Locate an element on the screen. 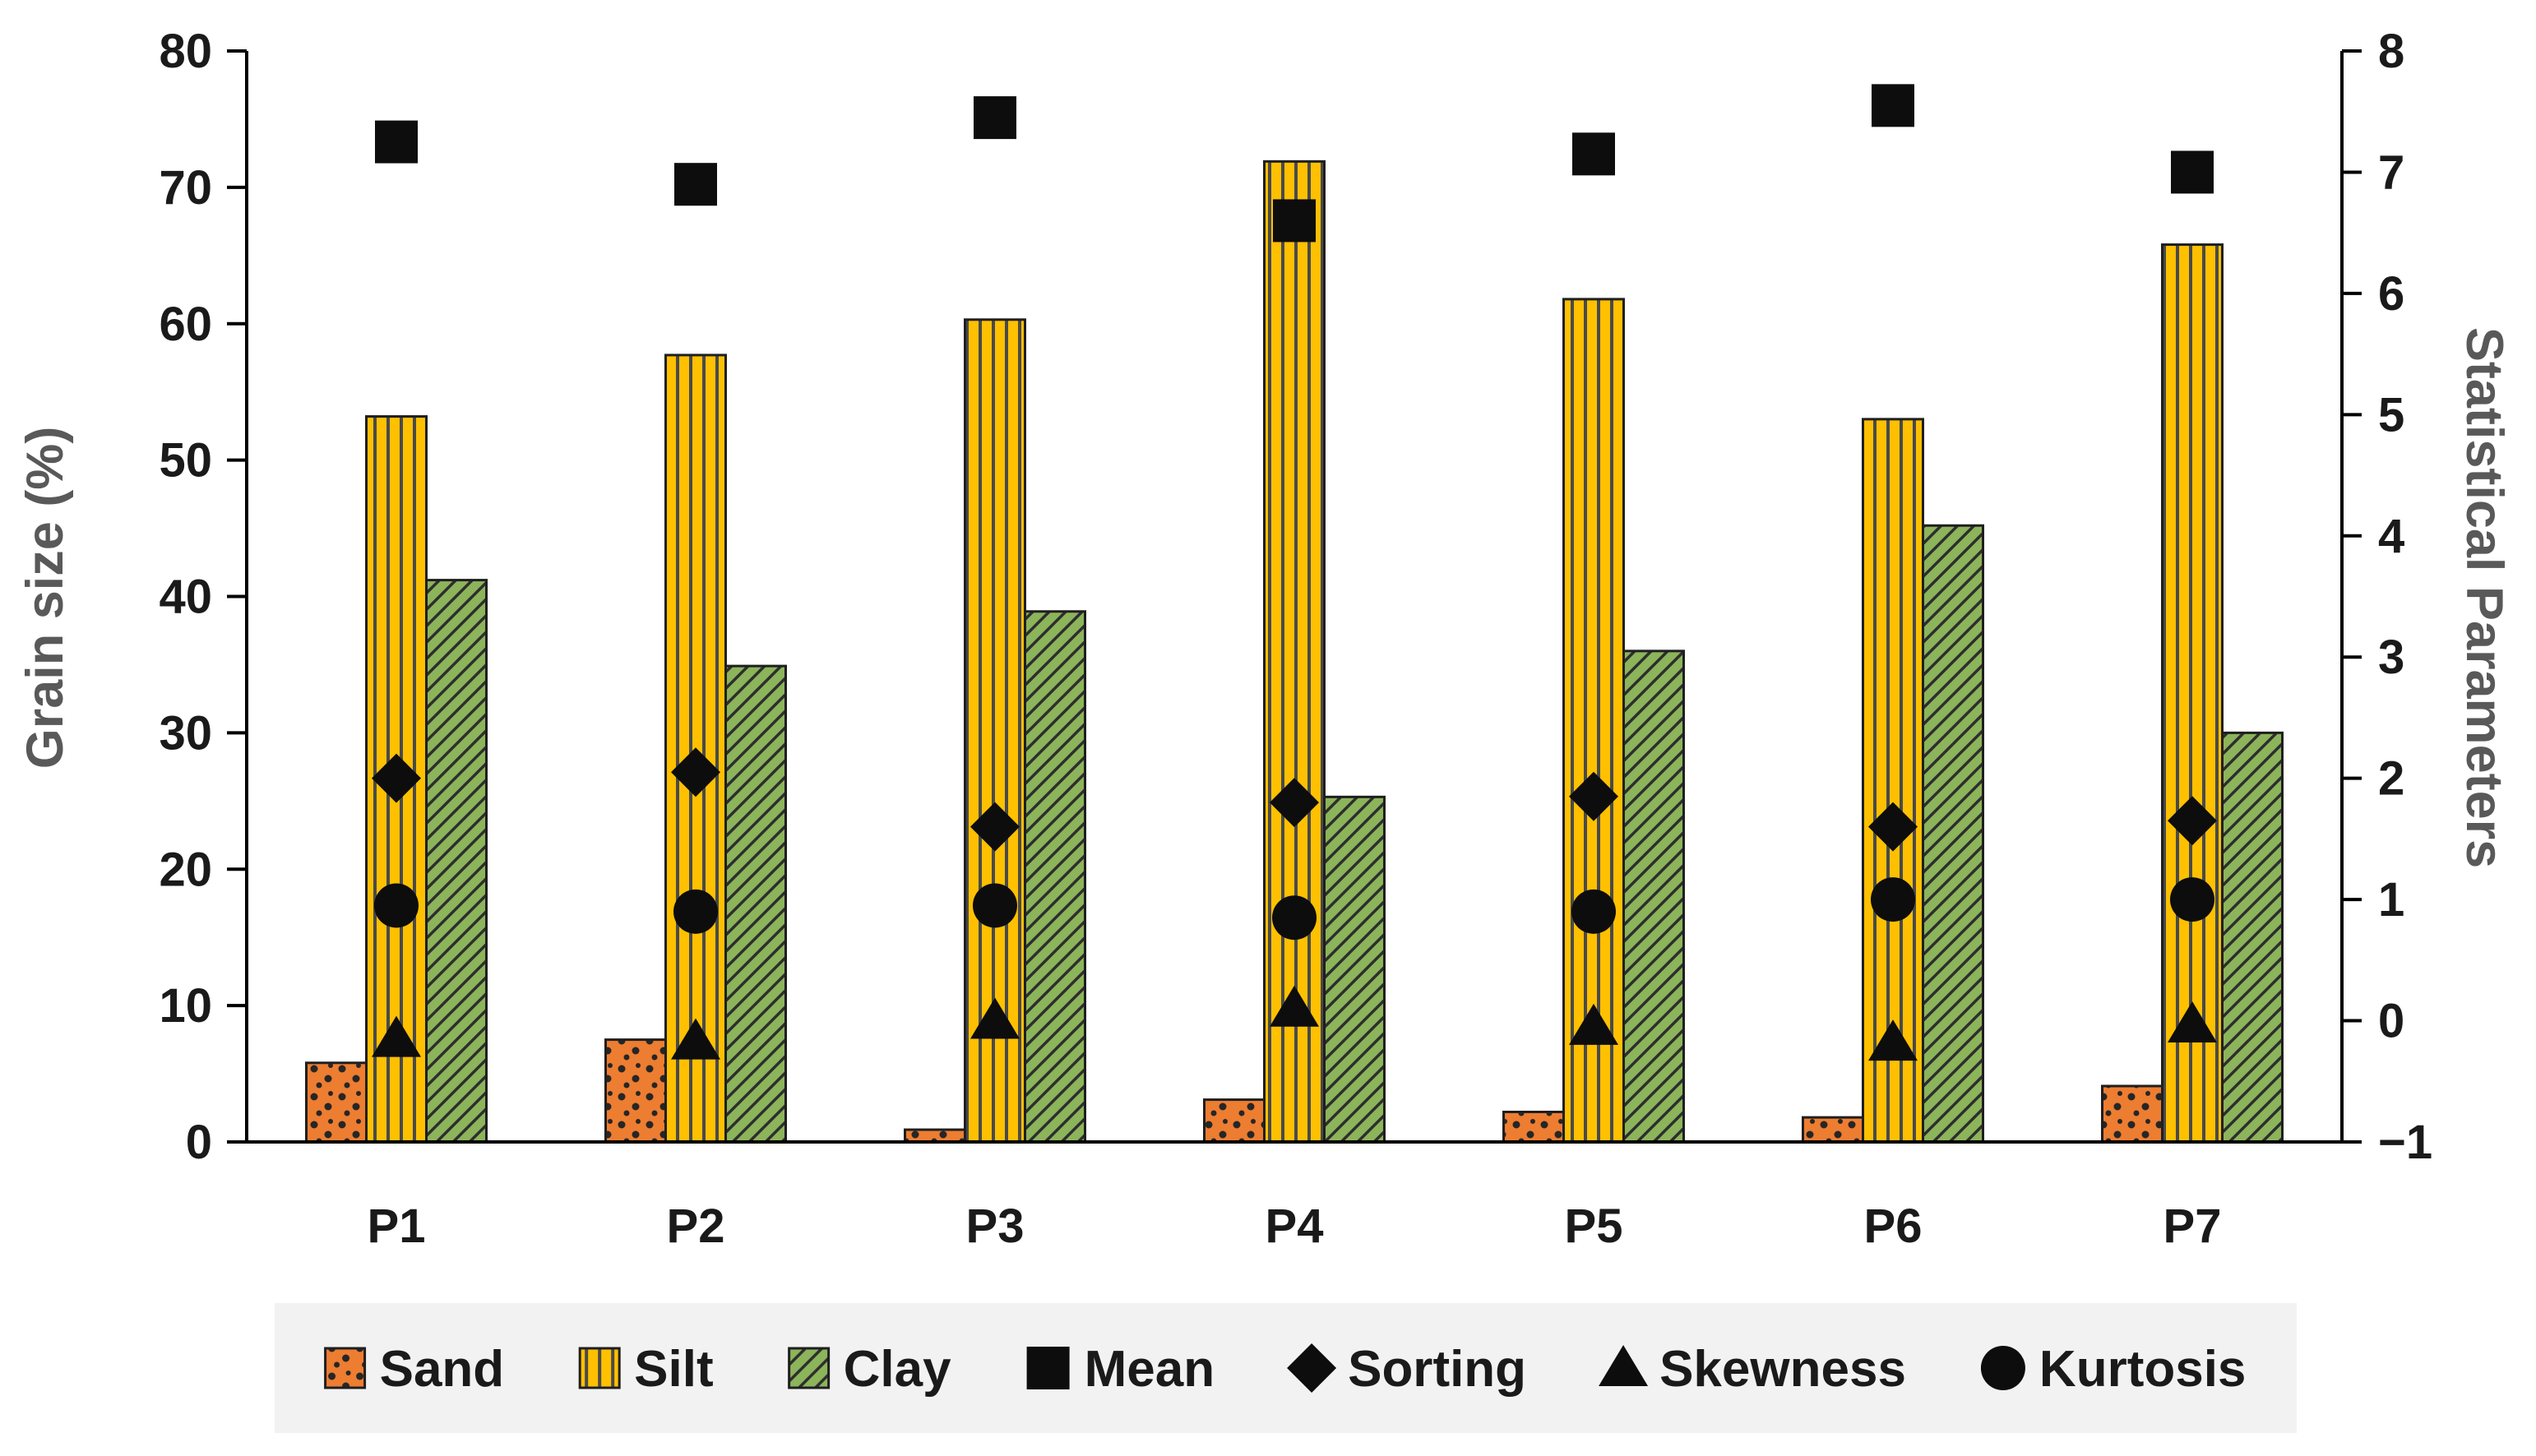 The height and width of the screenshot is (1456, 2536). marker-sorting-p5 is located at coordinates (1593, 796).